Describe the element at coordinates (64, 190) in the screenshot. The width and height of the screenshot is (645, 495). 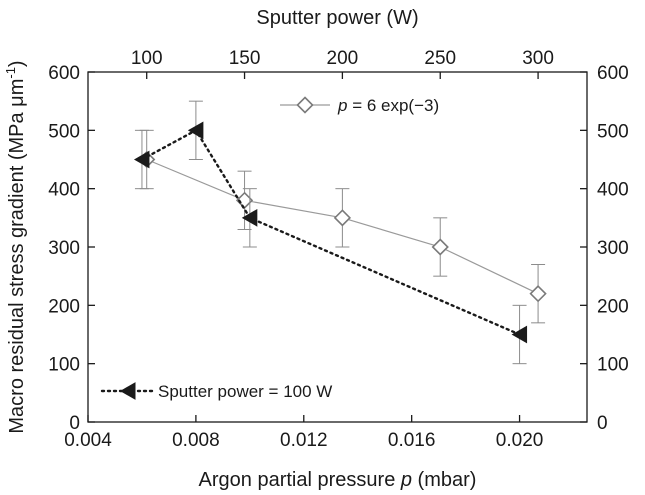
I see `y-tick-label-left: 400` at that location.